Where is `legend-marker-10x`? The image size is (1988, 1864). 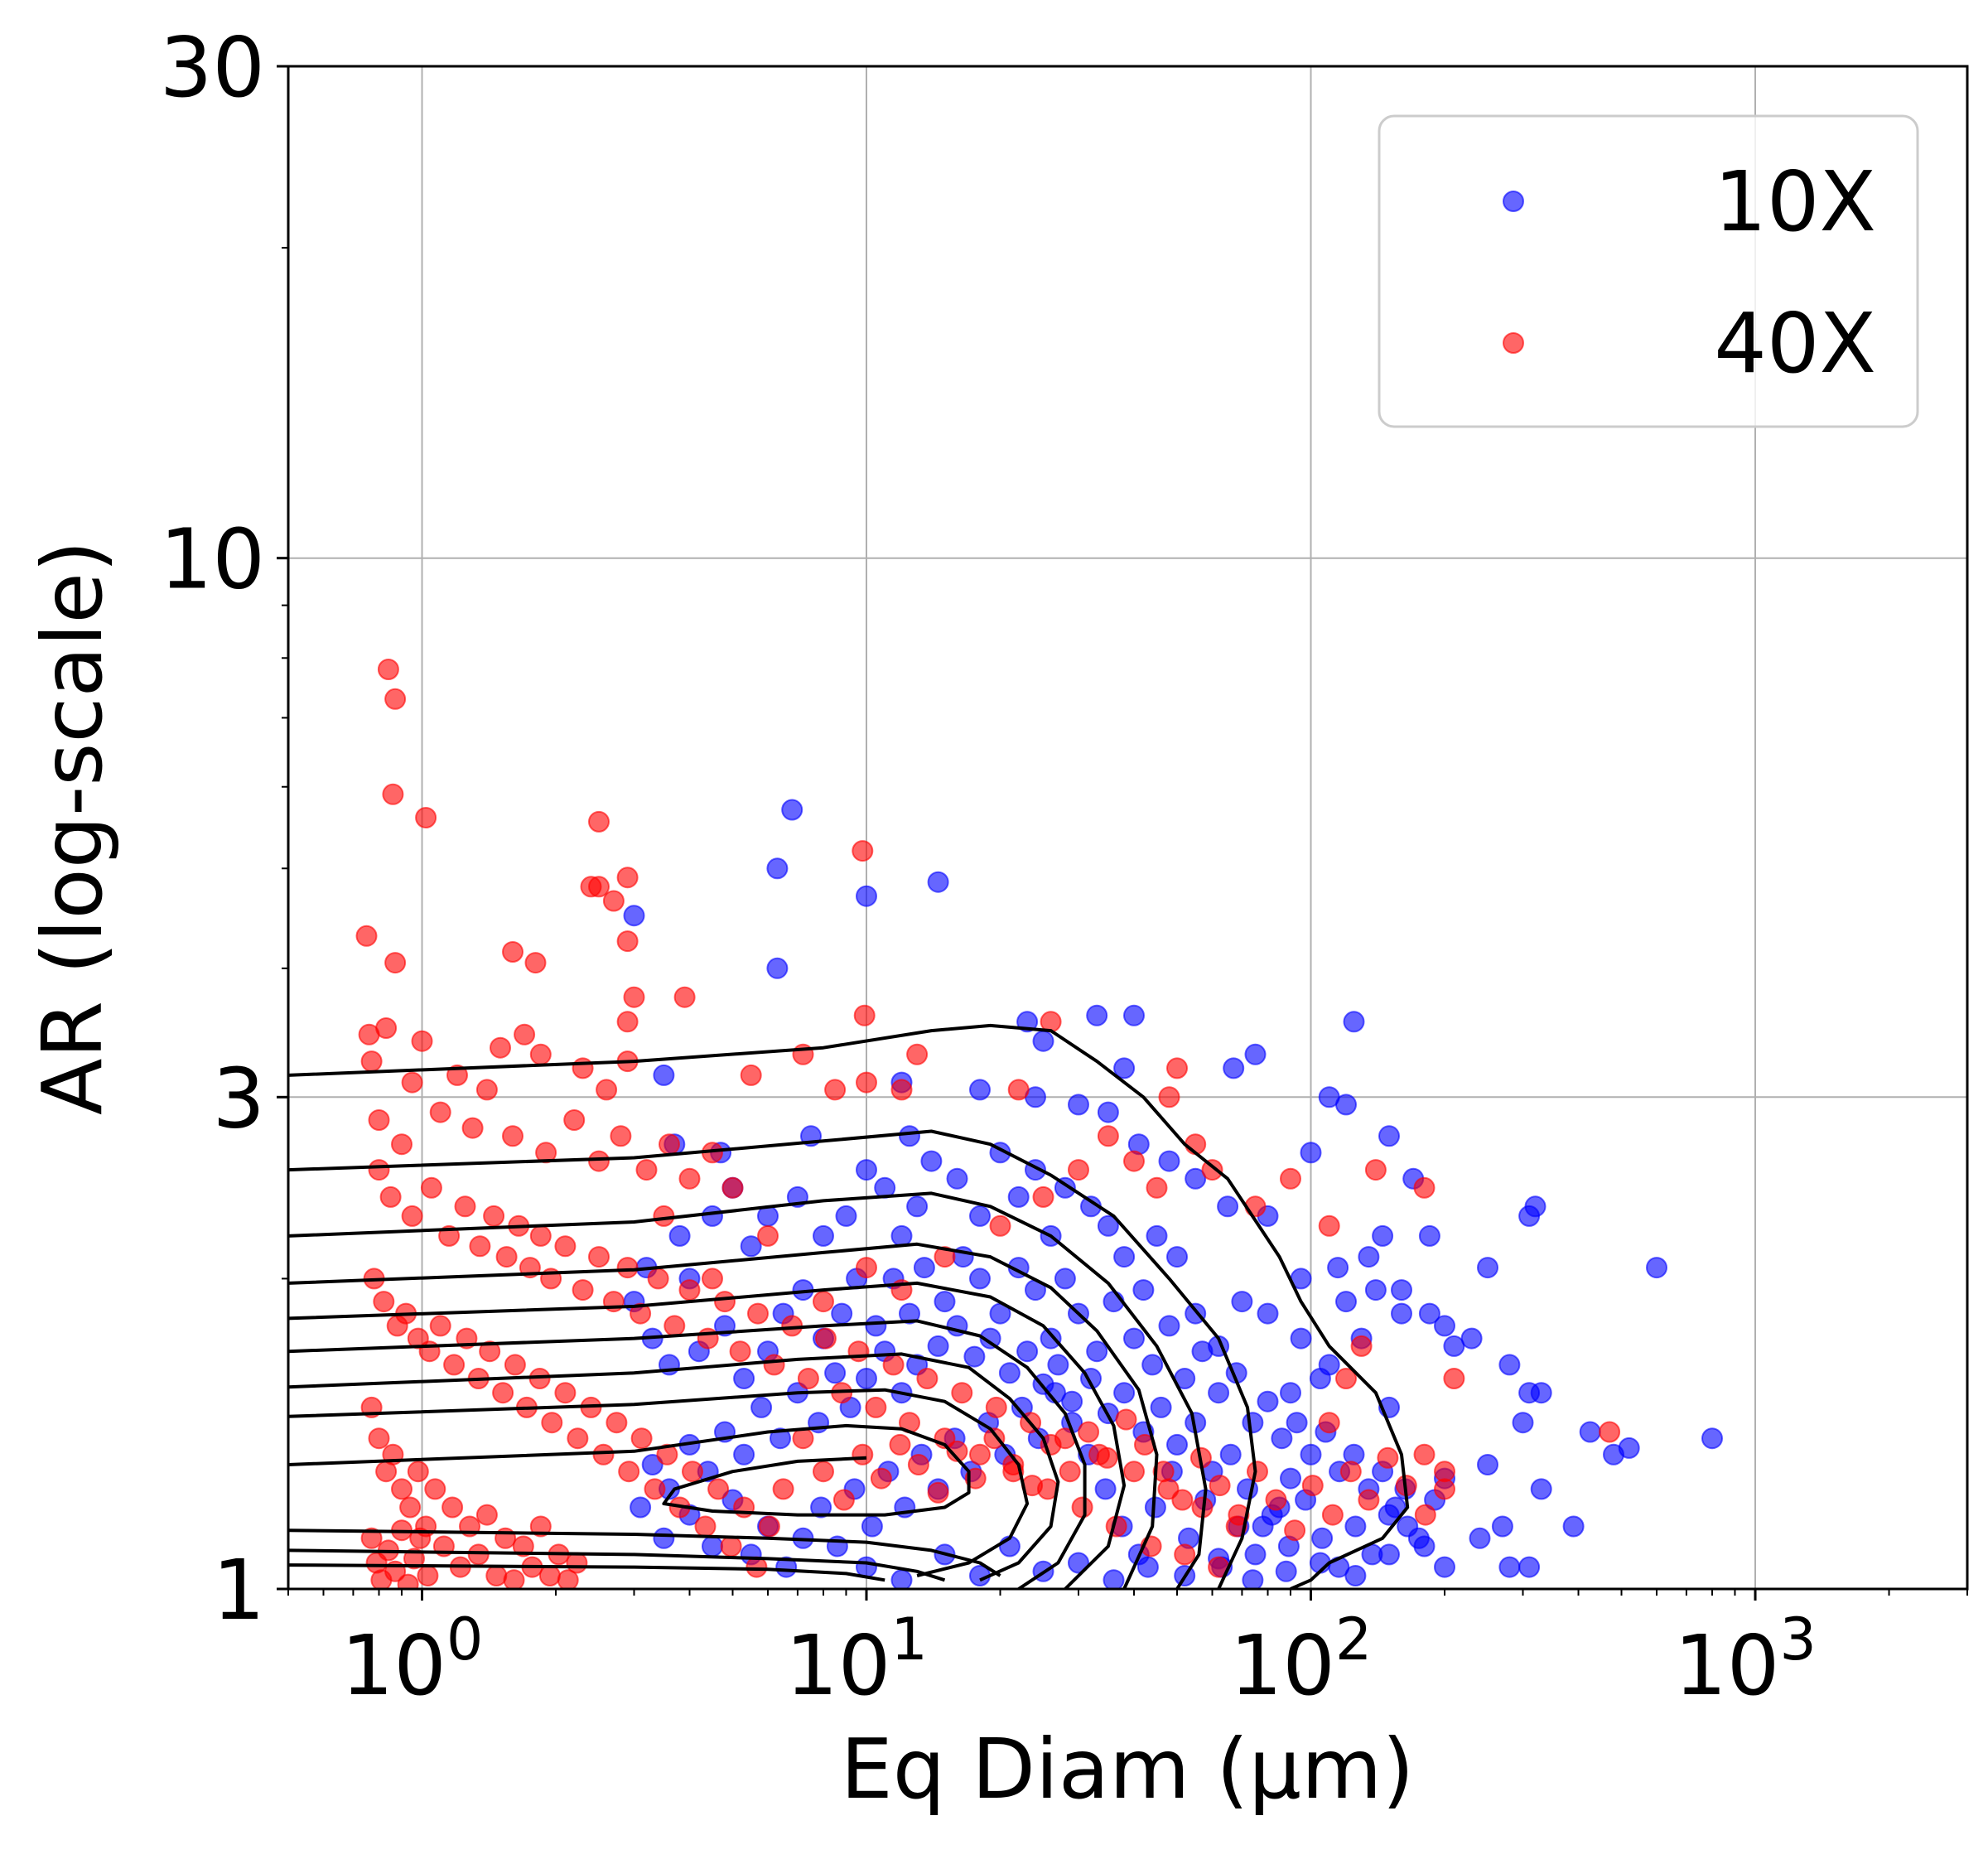
legend-marker-10x is located at coordinates (1513, 201).